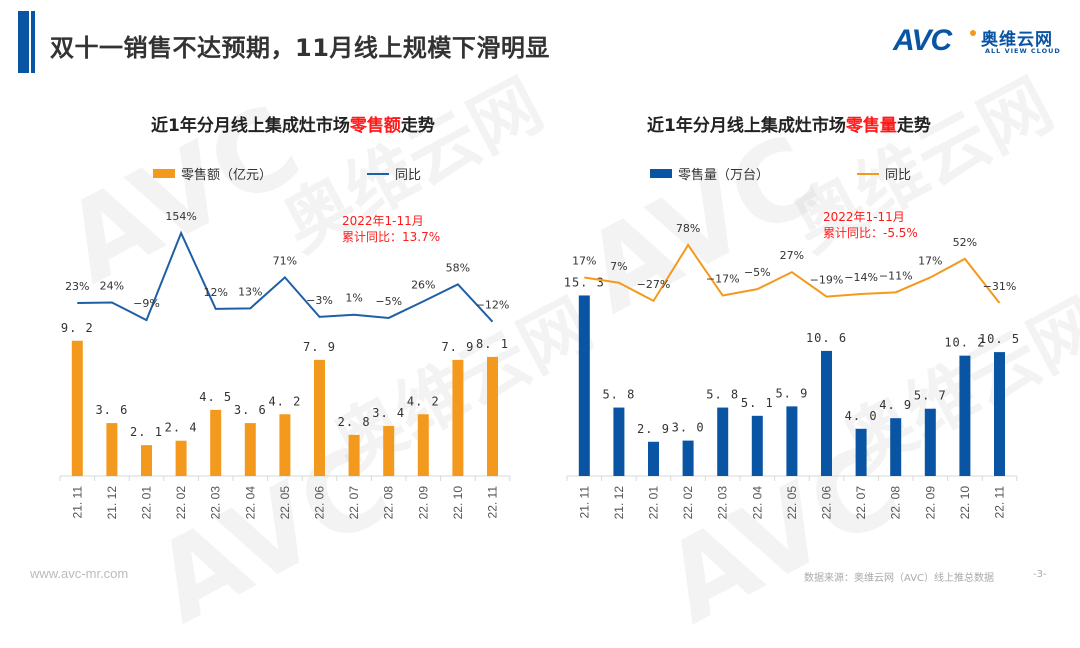 This screenshot has height=648, width=1080. I want to click on bar-data-label: 7. 9, so click(319, 347).